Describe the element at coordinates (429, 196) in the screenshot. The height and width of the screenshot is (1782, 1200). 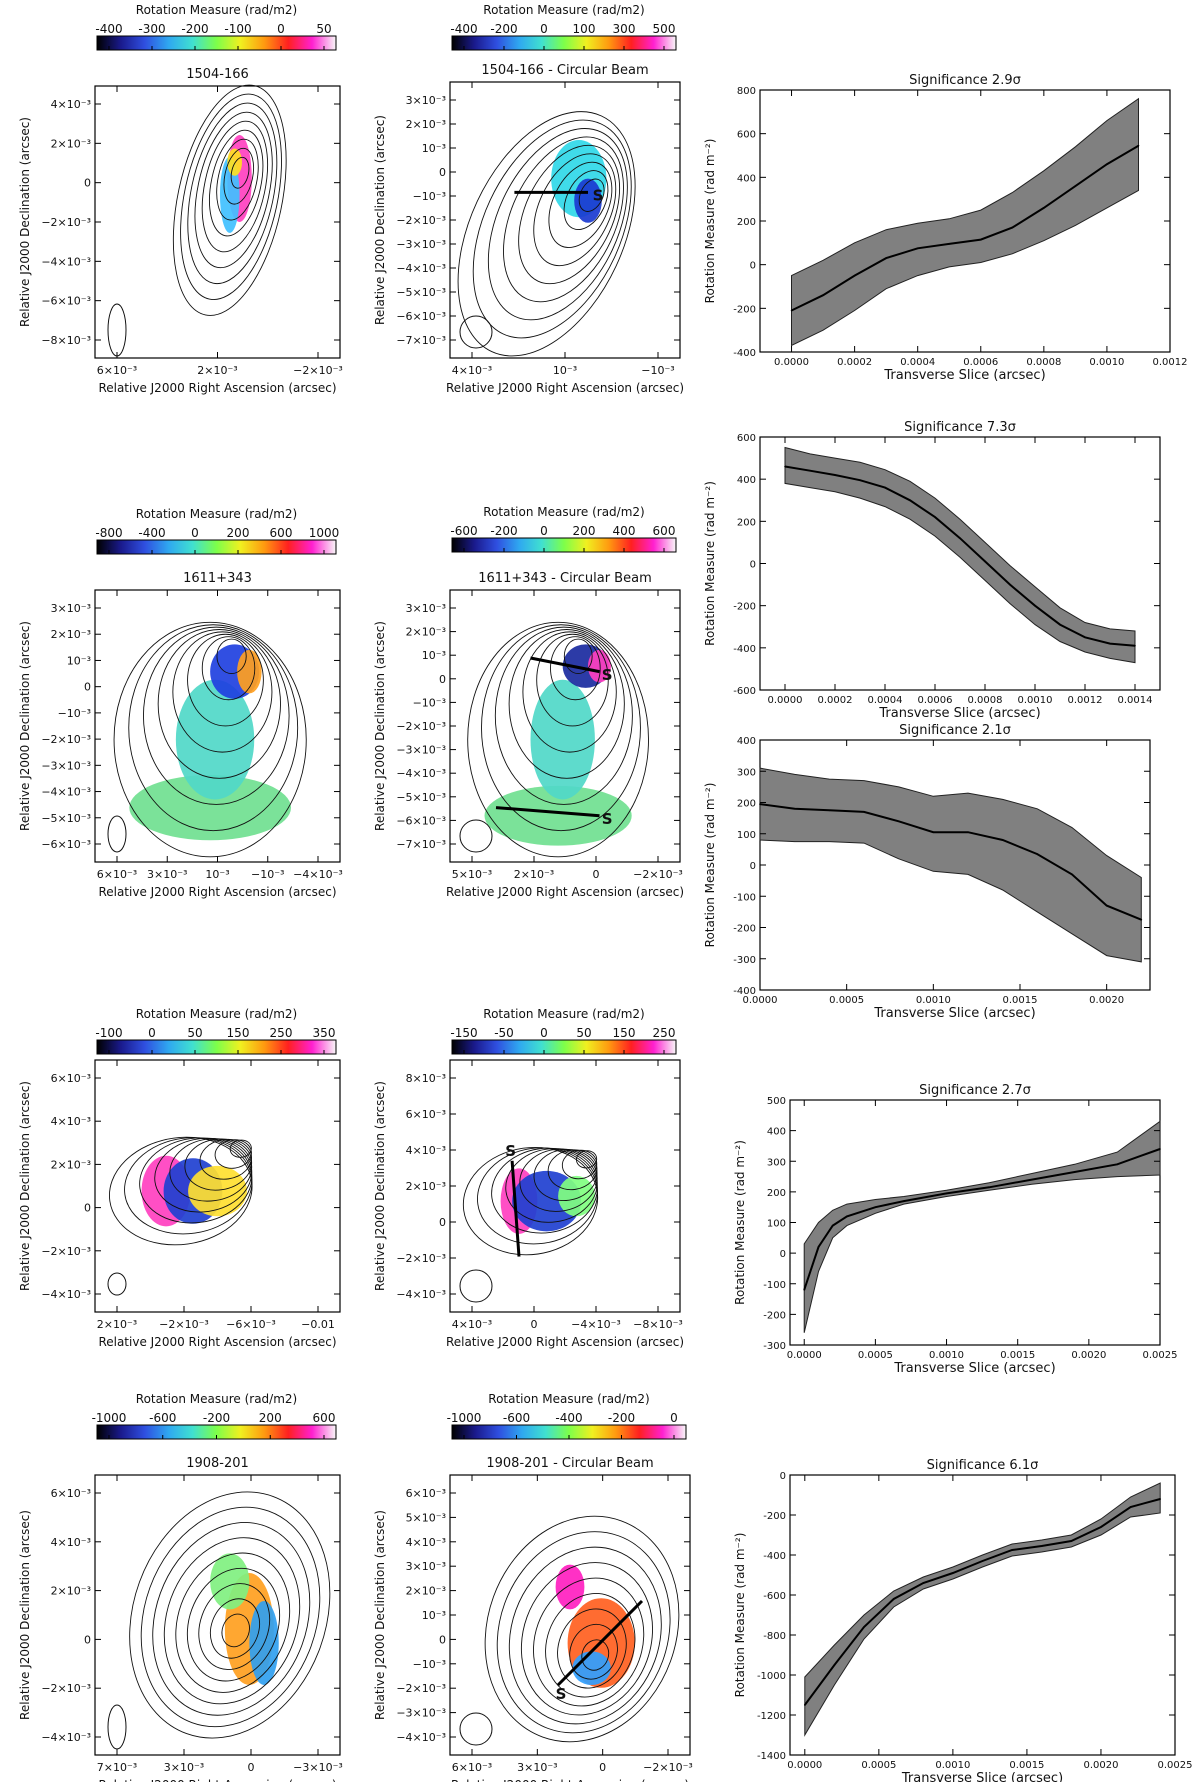
I see `dec-tick-label: −10⁻³` at that location.